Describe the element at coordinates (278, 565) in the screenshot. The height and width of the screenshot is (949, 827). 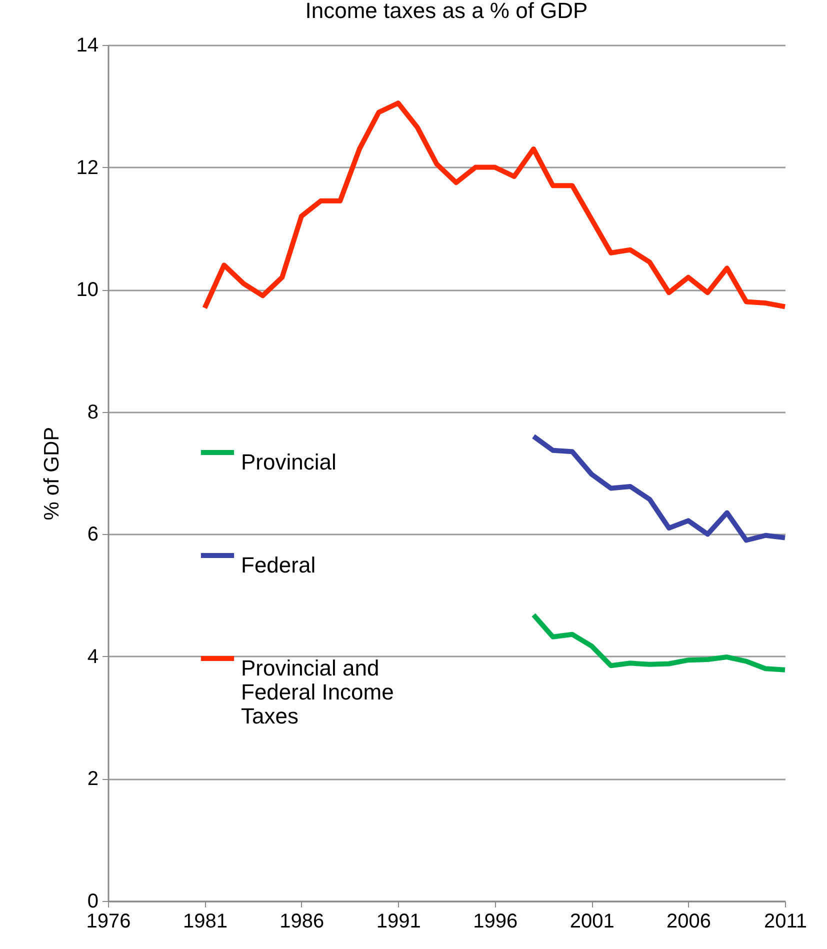
I see `legend-label: Federal` at that location.